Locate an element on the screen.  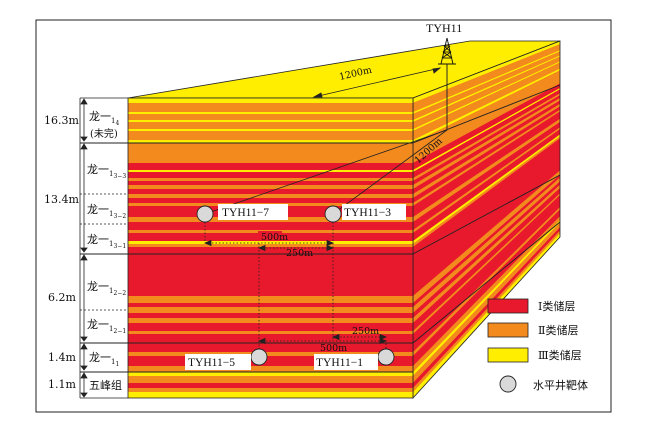
svg-text: 龙一12−1 is located at coordinates (106, 326).